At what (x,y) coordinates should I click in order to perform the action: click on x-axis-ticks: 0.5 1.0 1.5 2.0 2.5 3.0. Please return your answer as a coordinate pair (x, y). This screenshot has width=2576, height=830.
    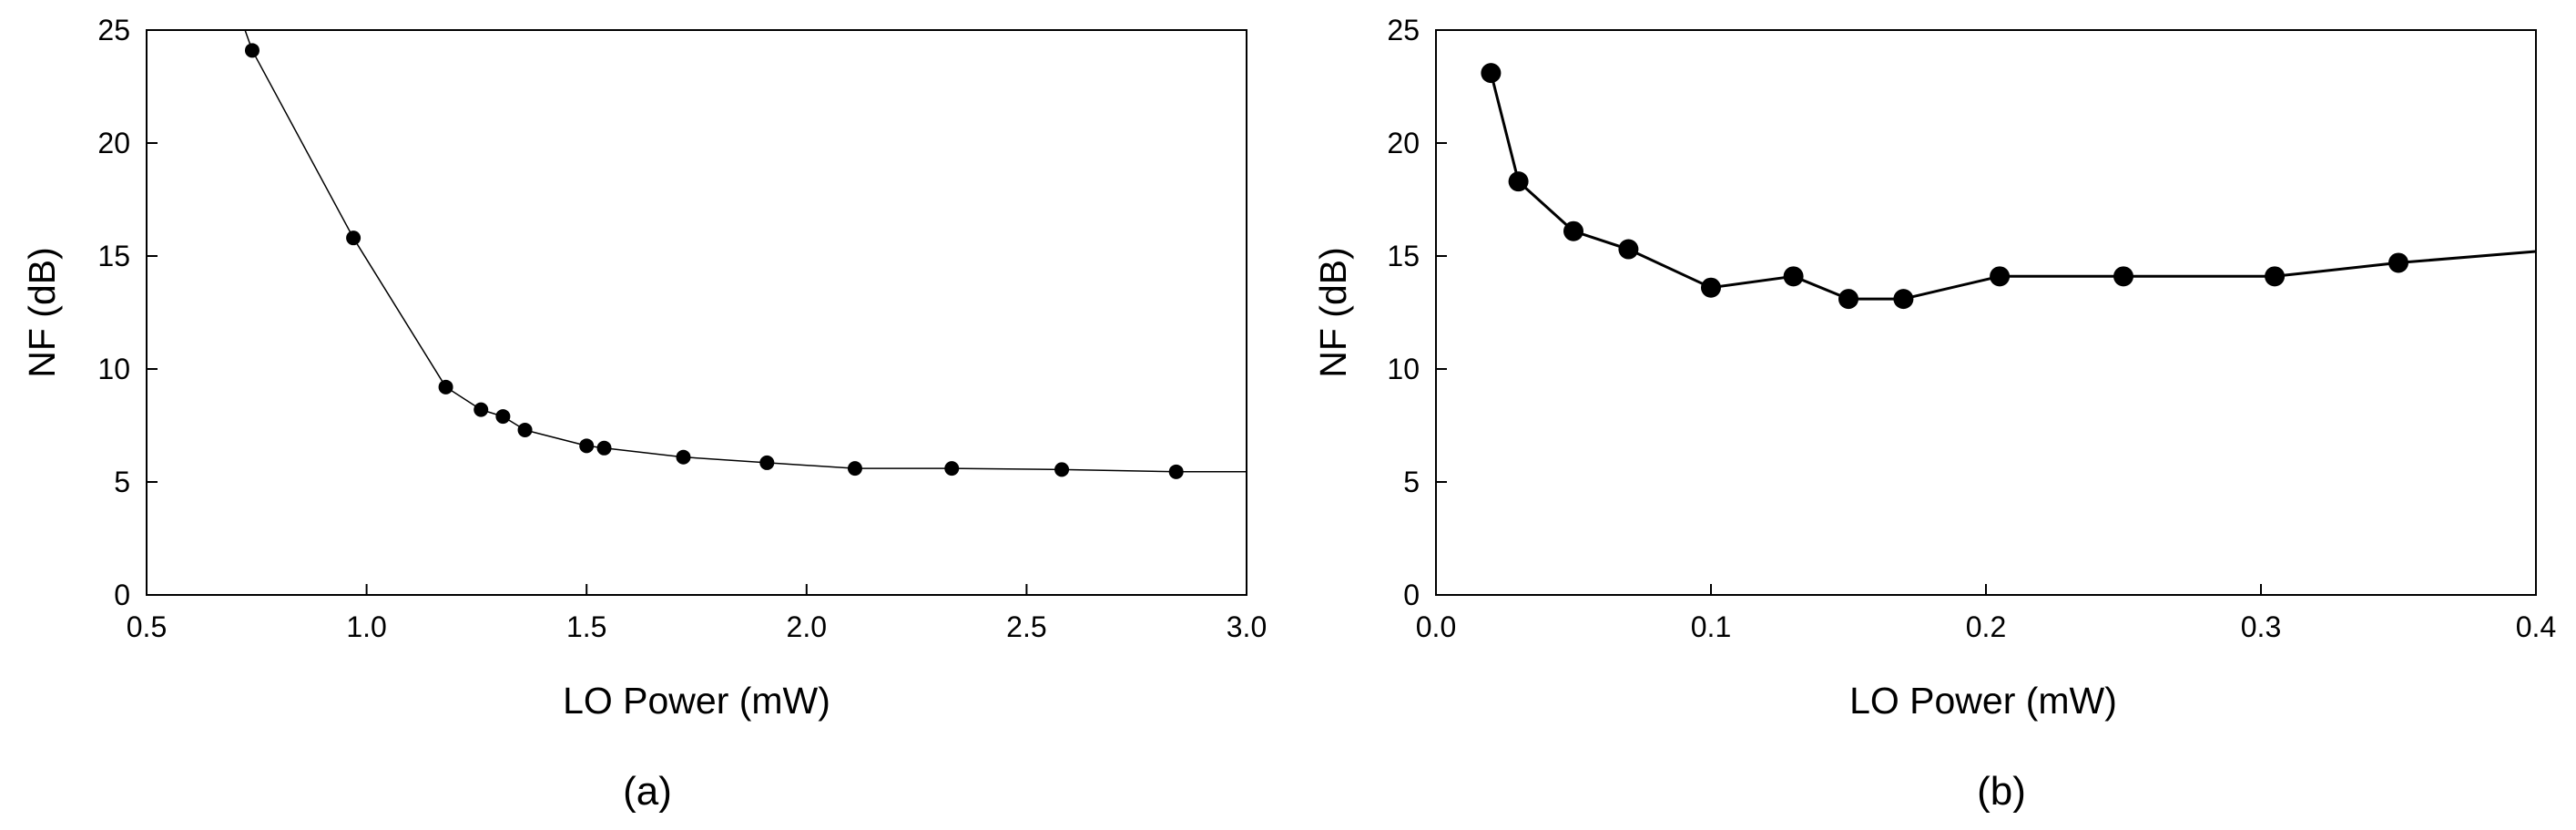
    Looking at the image, I should click on (697, 613).